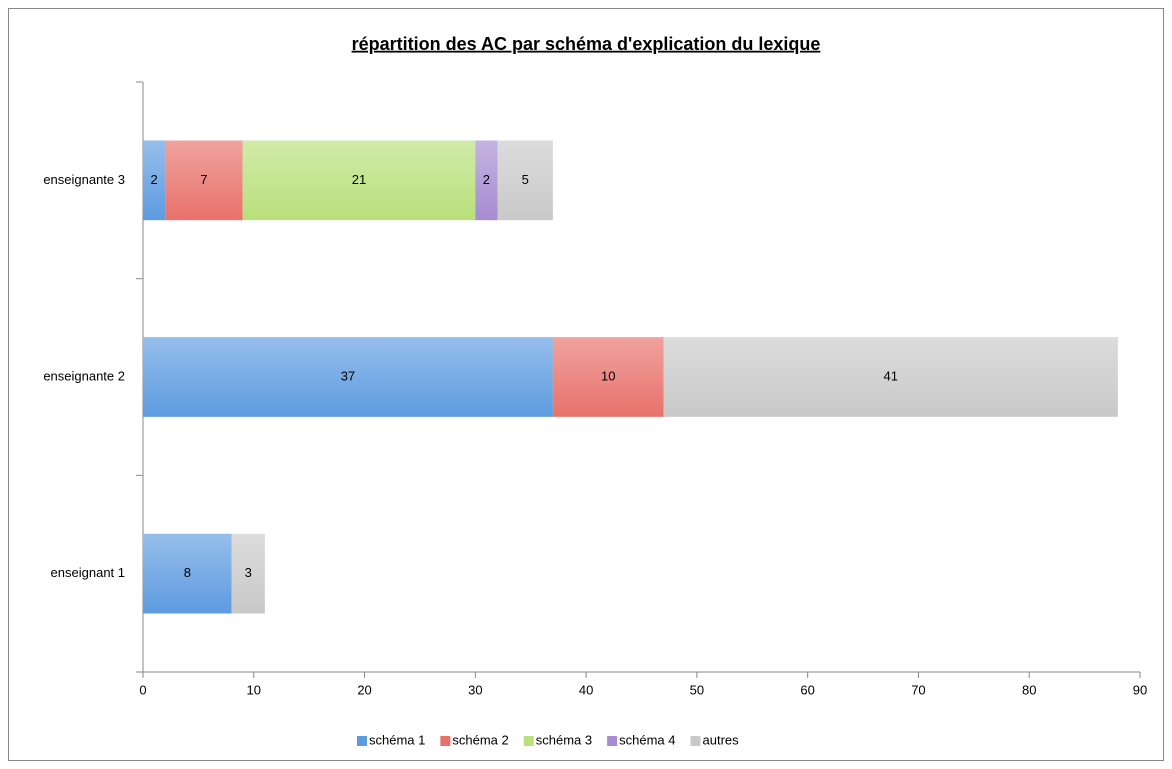 The width and height of the screenshot is (1172, 769). I want to click on legend-label: autres, so click(721, 739).